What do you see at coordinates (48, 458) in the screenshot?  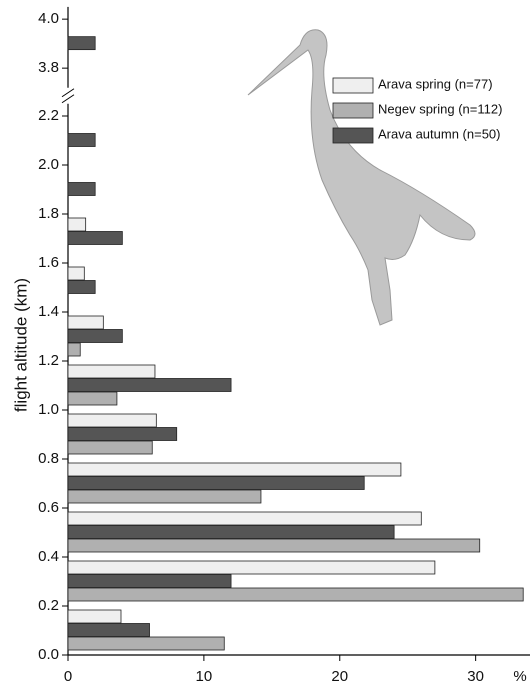 I see `y-tick-label: 0.8` at bounding box center [48, 458].